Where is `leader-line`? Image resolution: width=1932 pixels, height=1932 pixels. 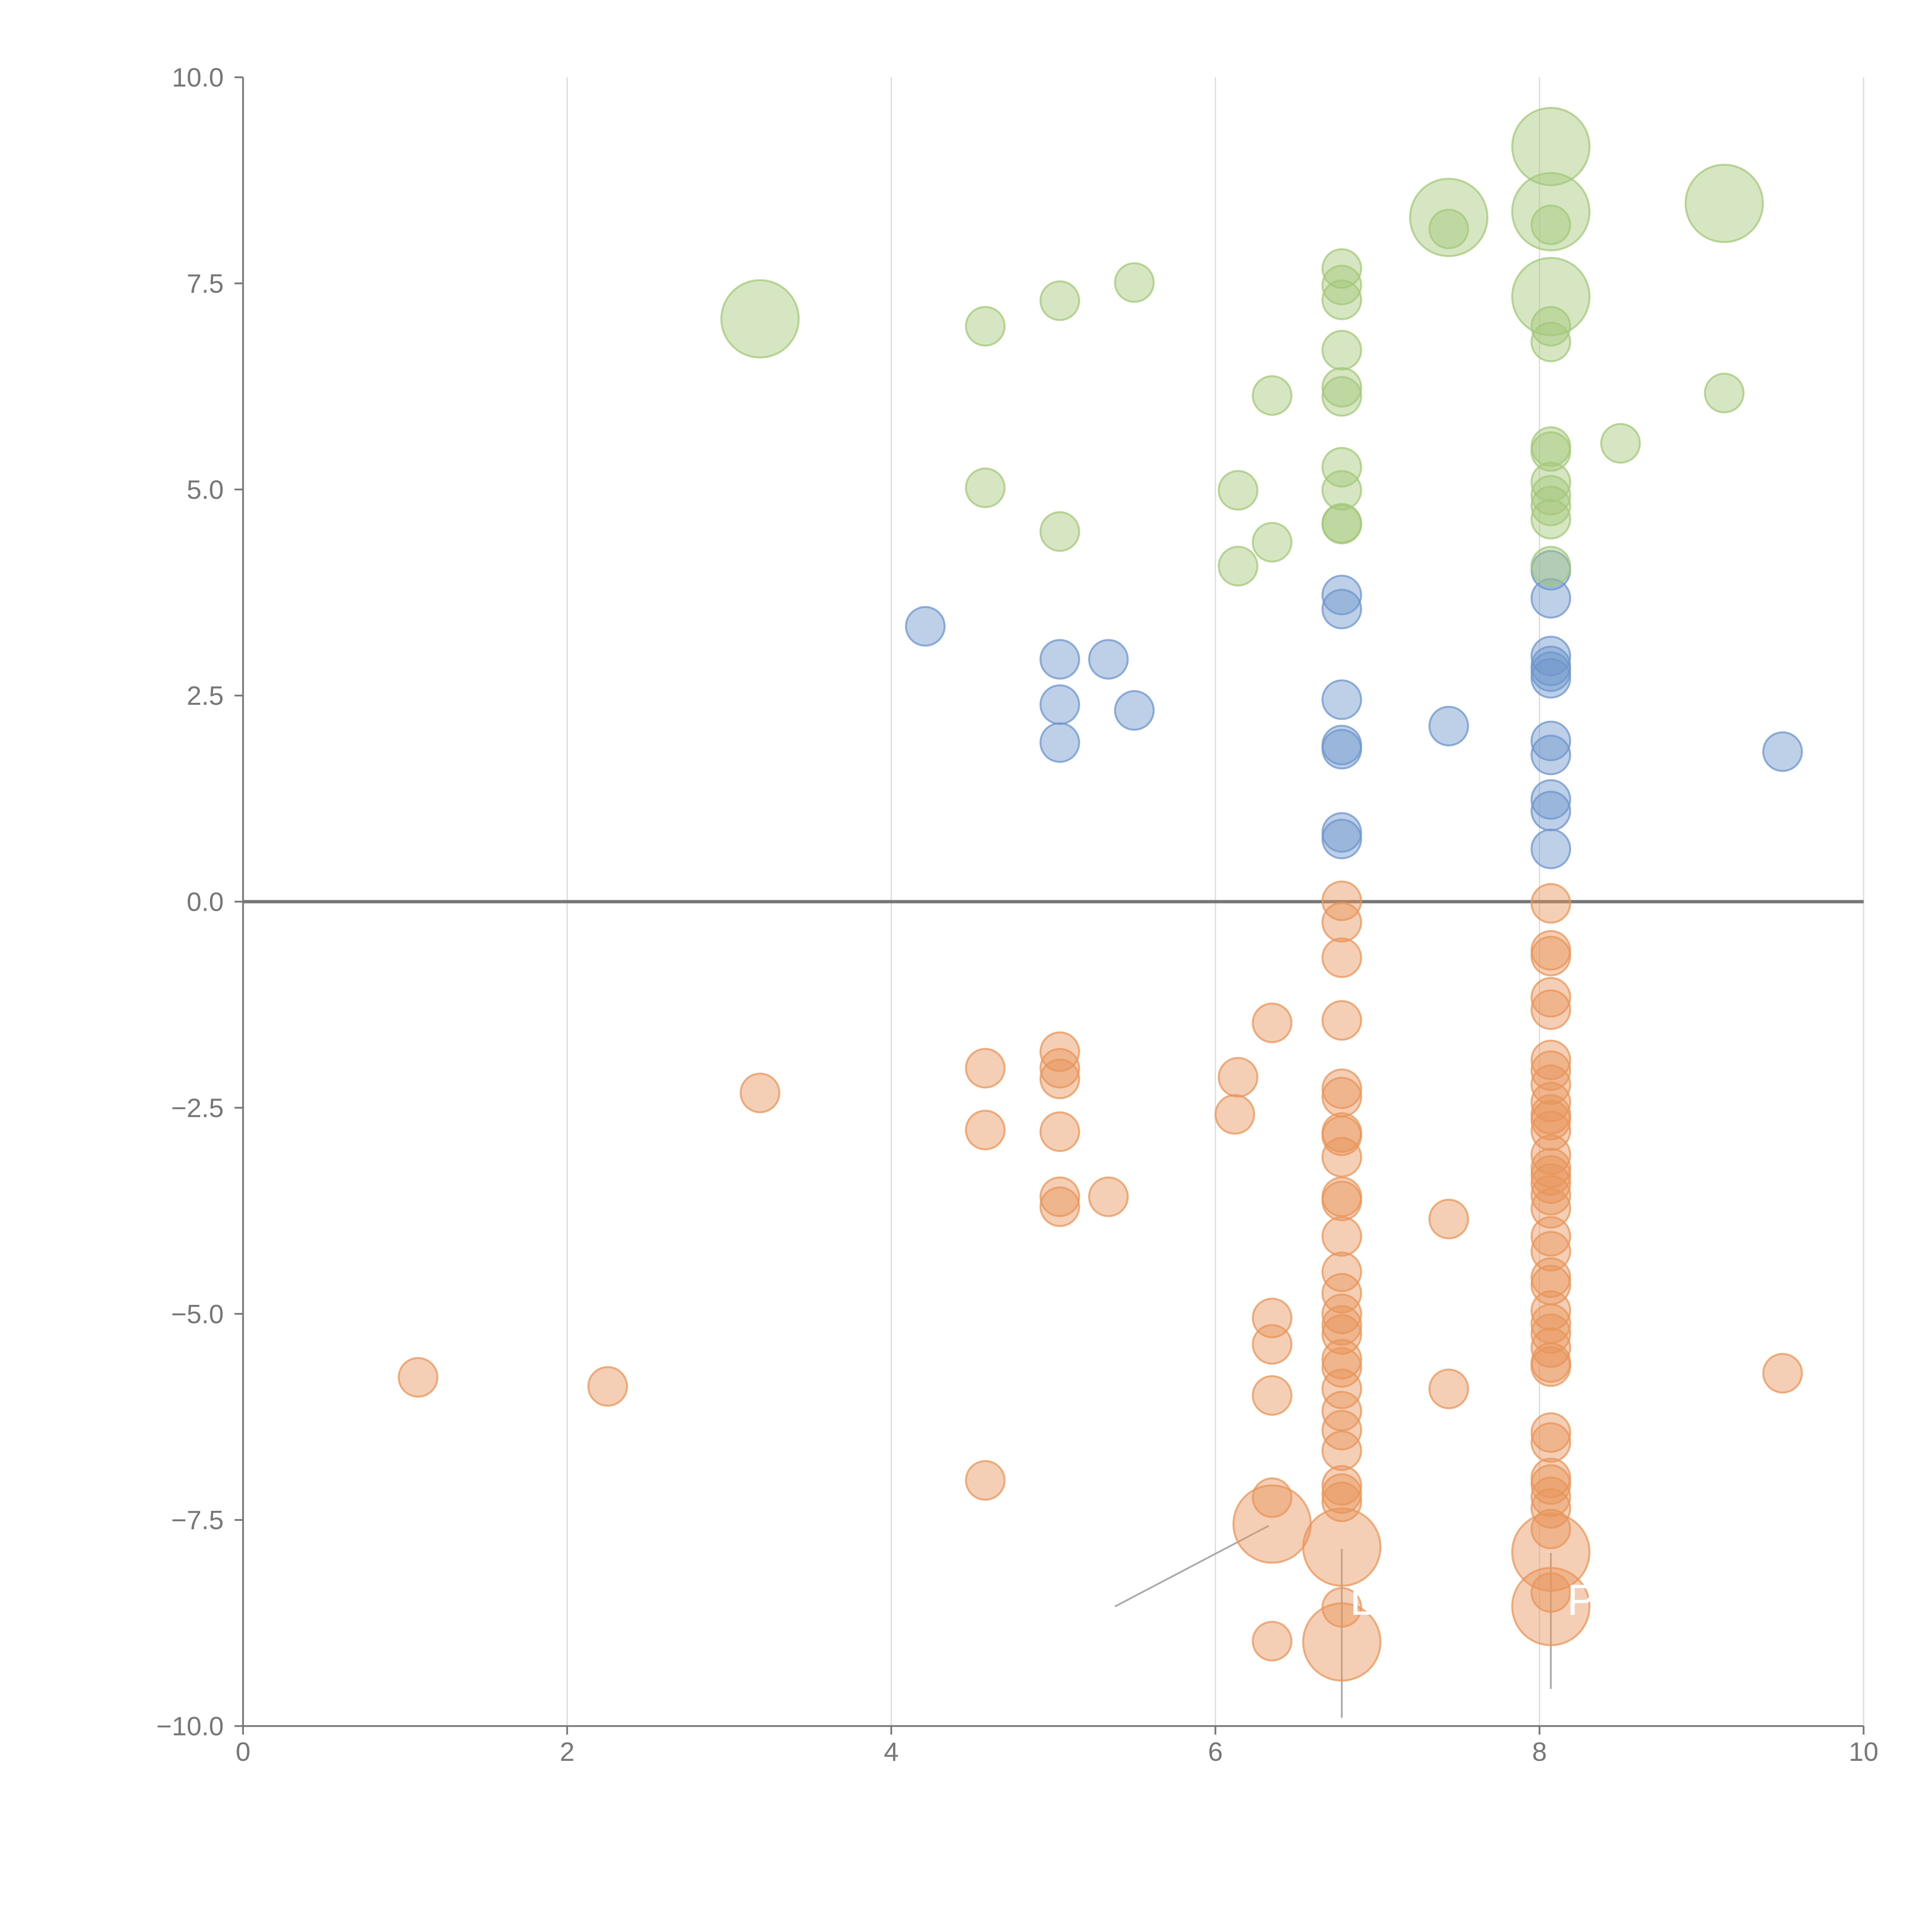
leader-line is located at coordinates (1191, 1566).